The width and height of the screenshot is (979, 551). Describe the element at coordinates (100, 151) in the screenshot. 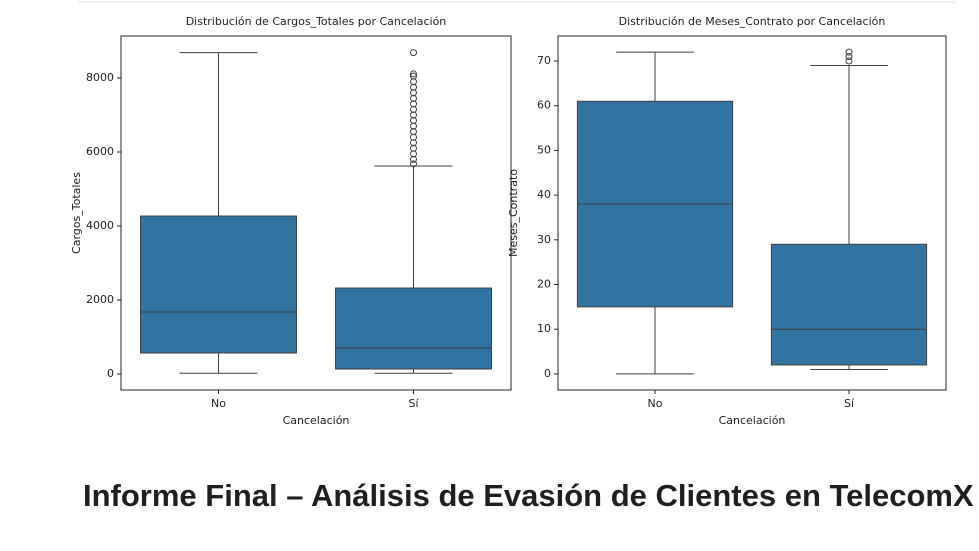

I see `y-tick-label: 6000` at that location.